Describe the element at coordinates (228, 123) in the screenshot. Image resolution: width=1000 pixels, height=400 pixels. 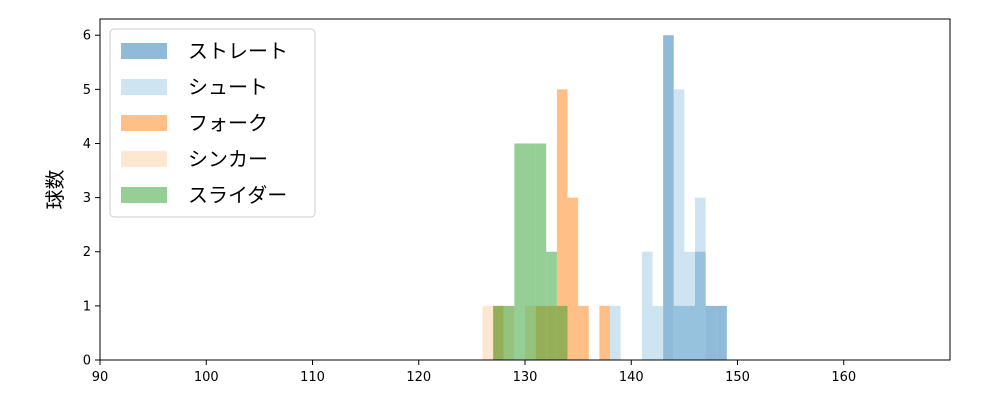
I see `legend-label: フォーク` at that location.